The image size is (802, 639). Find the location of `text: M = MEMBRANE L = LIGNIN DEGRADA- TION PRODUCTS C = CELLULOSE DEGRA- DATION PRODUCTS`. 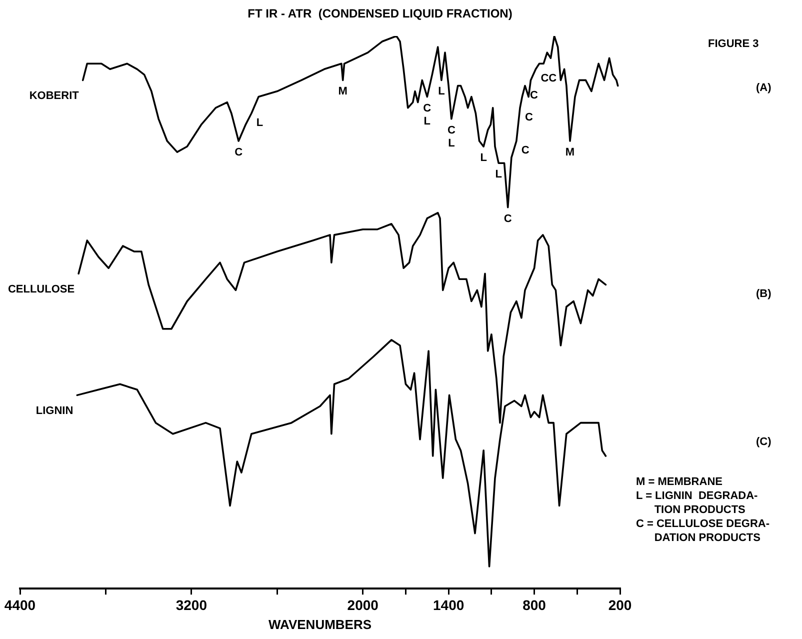

text: M = MEMBRANE L = LIGNIN DEGRADA- TION PRODUCTS C = CELLULOSE DEGRA- DATION PRODUCTS is located at coordinates (703, 510).